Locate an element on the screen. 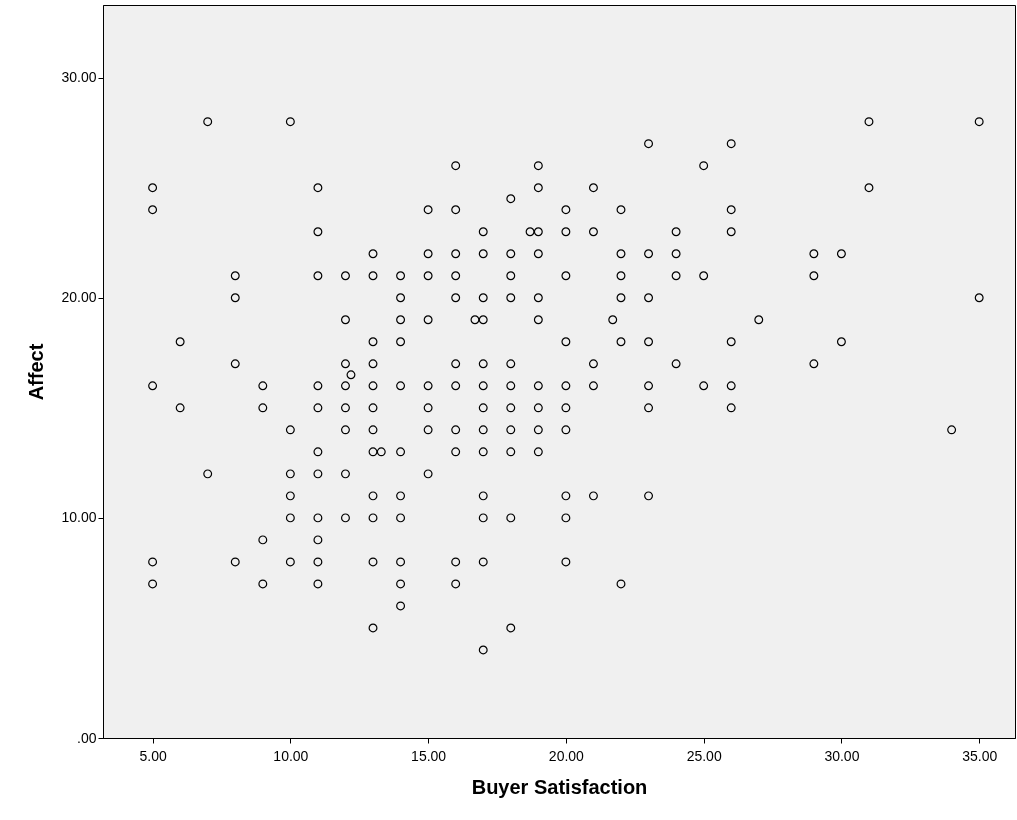  y-tick-label: 20.00 is located at coordinates (79, 297).